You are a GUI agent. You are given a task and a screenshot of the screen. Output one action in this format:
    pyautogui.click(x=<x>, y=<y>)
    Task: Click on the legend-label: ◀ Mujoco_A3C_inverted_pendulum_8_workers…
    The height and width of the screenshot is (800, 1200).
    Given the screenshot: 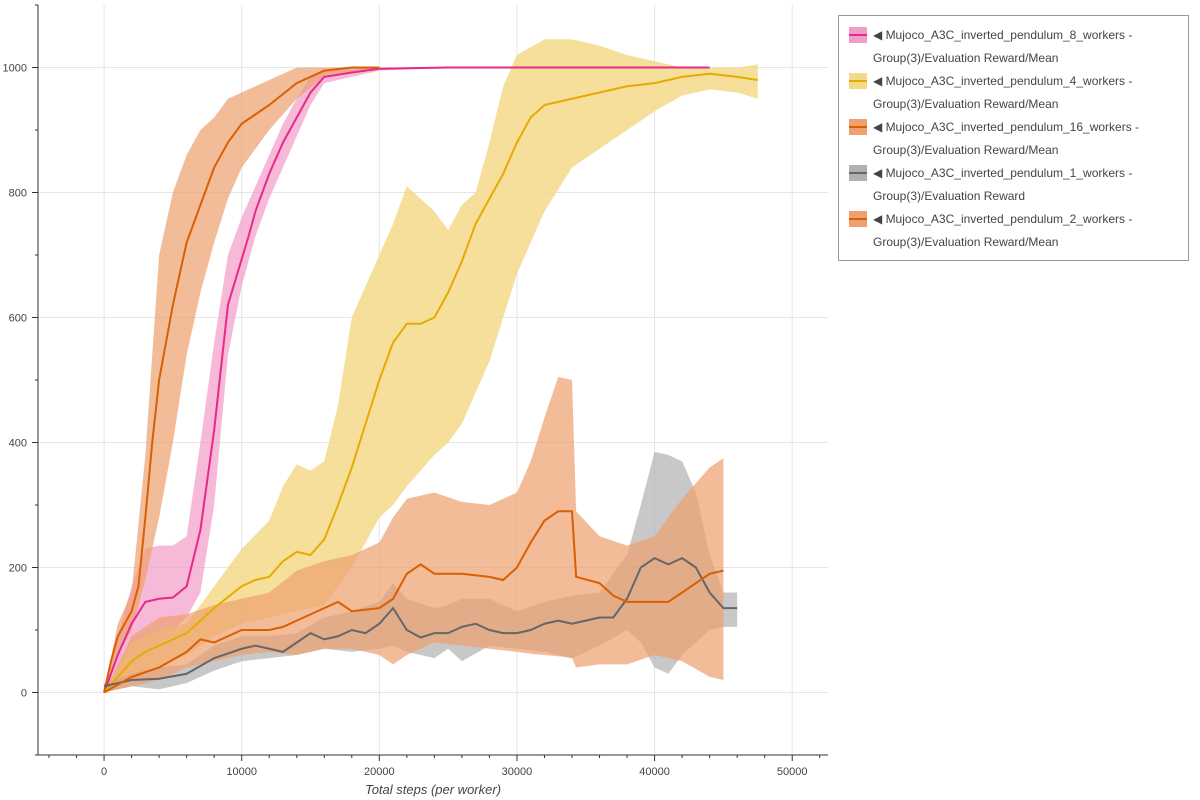 What is the action you would take?
    pyautogui.click(x=1003, y=46)
    